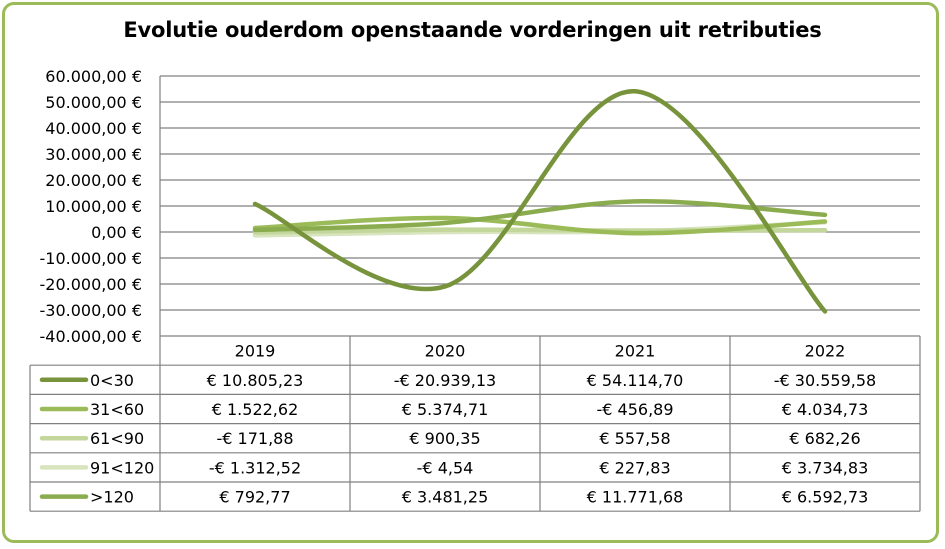 The image size is (945, 549). What do you see at coordinates (634, 438) in the screenshot?
I see `data-label: € 557,58` at bounding box center [634, 438].